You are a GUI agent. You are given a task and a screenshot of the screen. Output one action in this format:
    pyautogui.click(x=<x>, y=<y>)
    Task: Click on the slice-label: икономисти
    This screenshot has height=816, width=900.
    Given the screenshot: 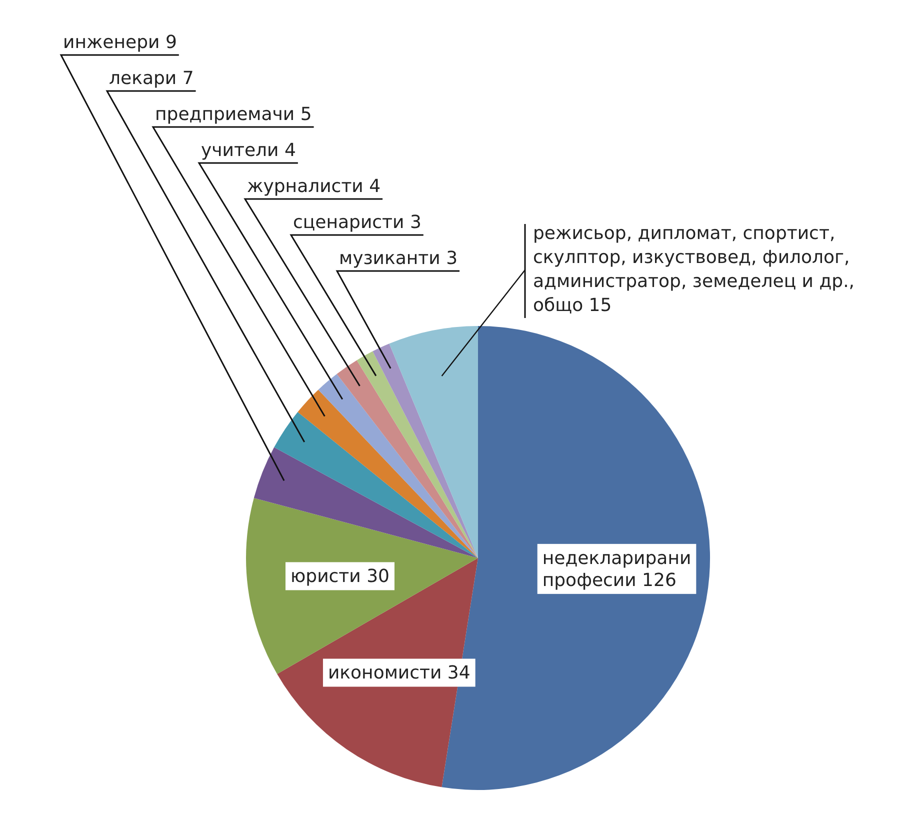 What is the action you would take?
    pyautogui.click(x=385, y=673)
    